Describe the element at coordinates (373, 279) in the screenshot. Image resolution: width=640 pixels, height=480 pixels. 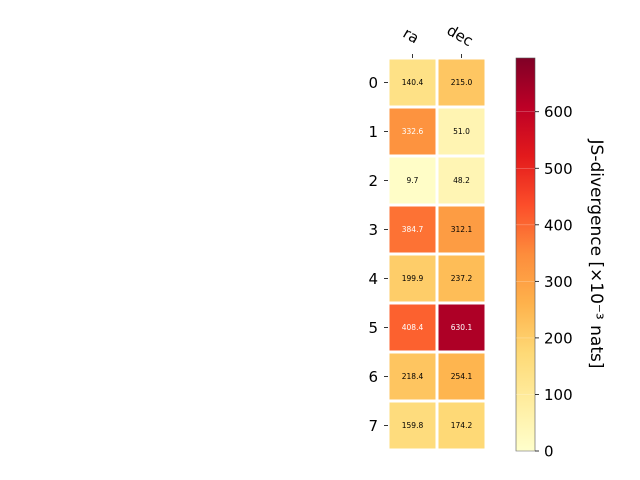
I see `row-tick-label: 4` at that location.